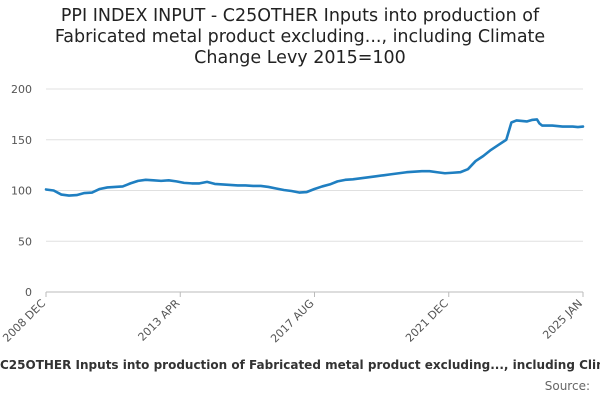  I want to click on x-tick-label: 2017 AUG, so click(292, 321).